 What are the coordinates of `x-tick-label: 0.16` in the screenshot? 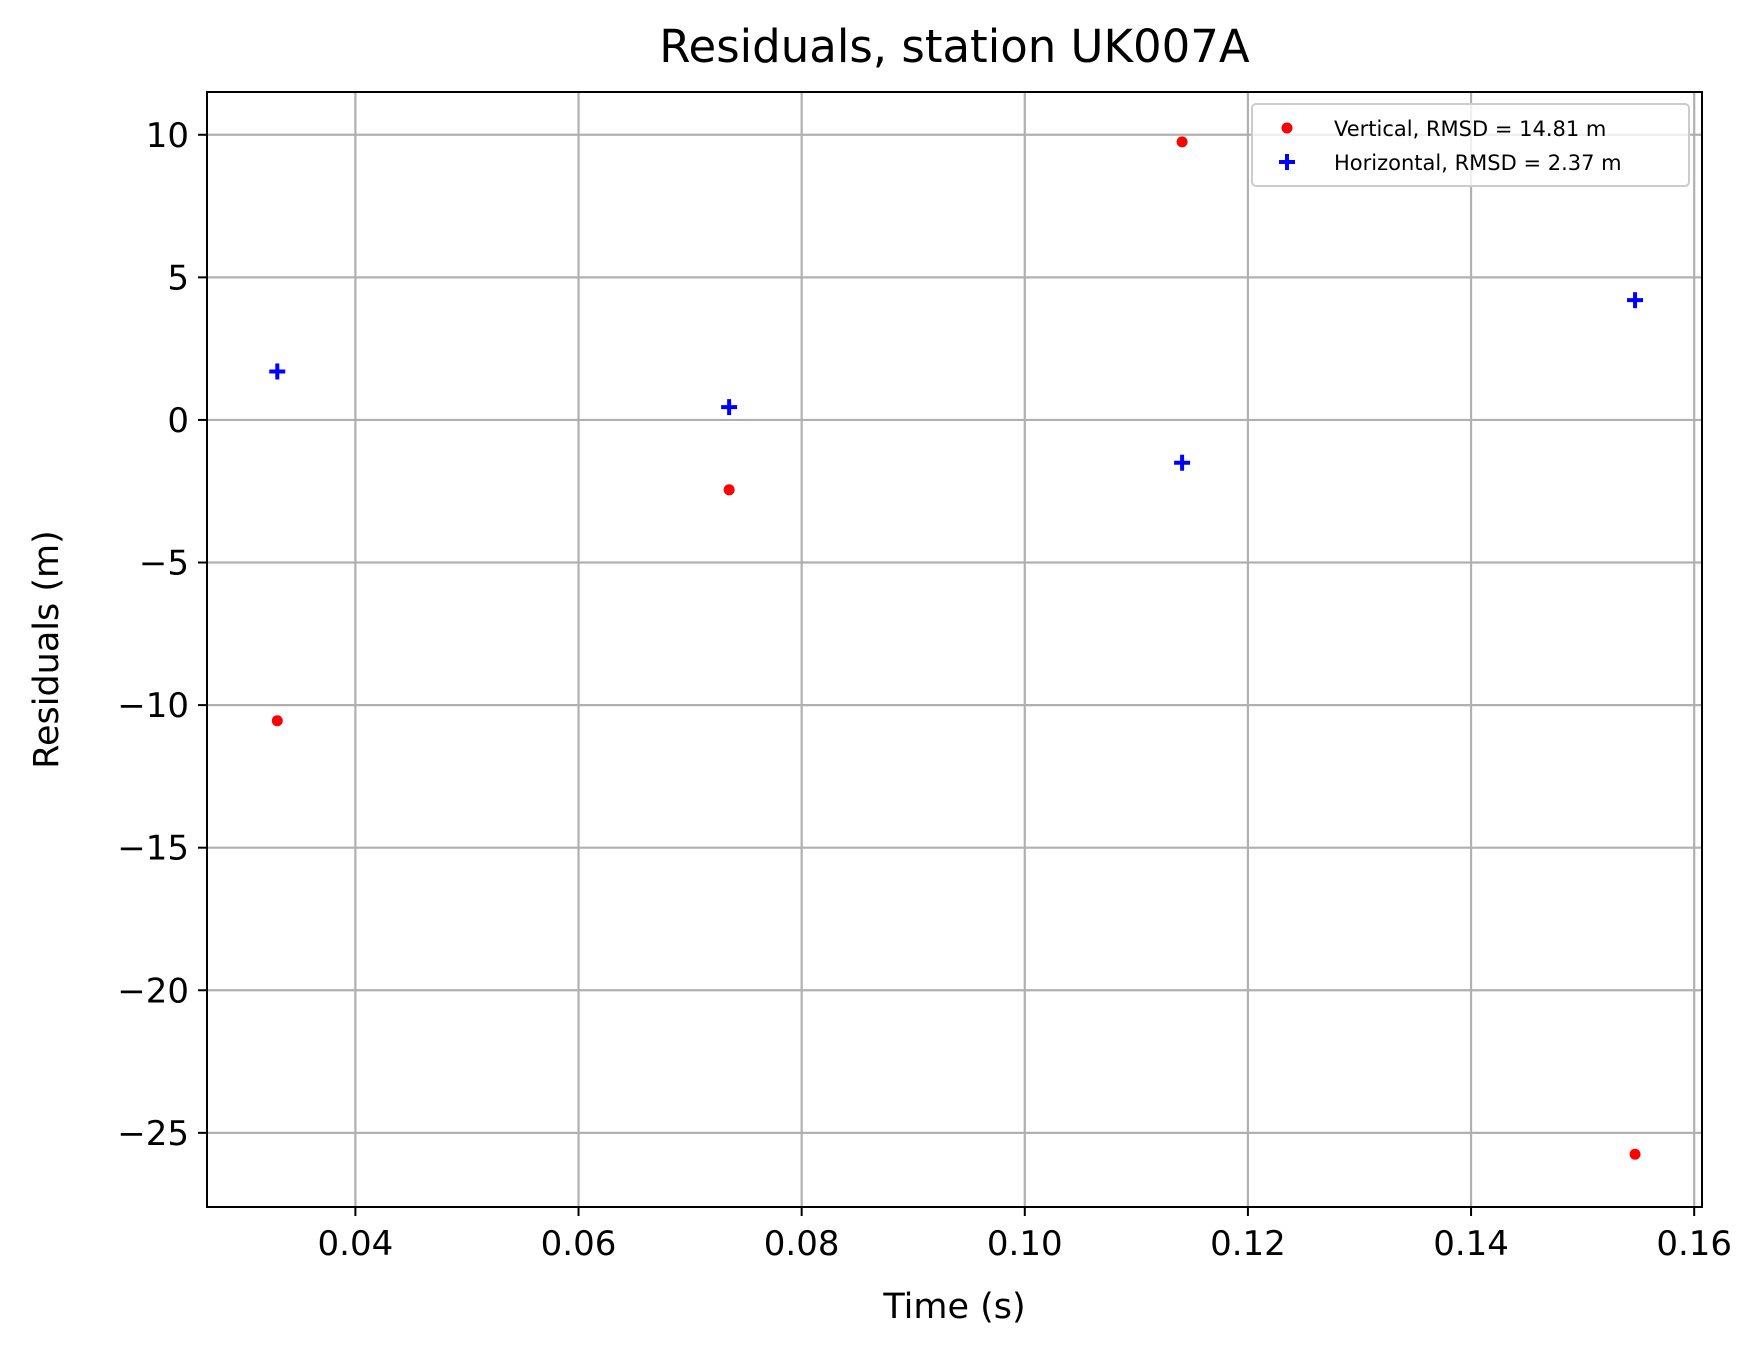 It's located at (1694, 1244).